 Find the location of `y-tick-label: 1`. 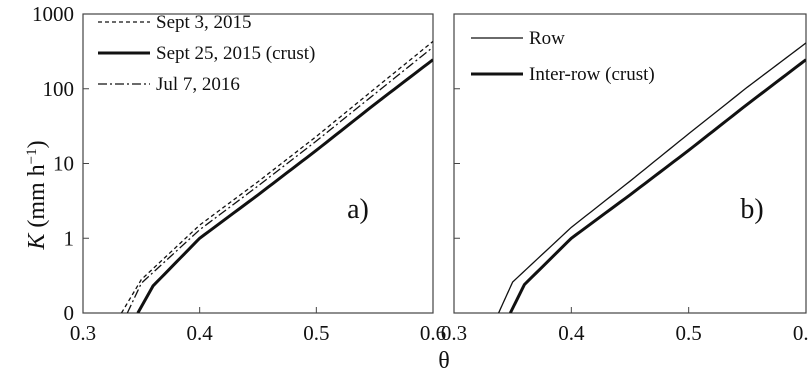

y-tick-label: 1 is located at coordinates (69, 238).